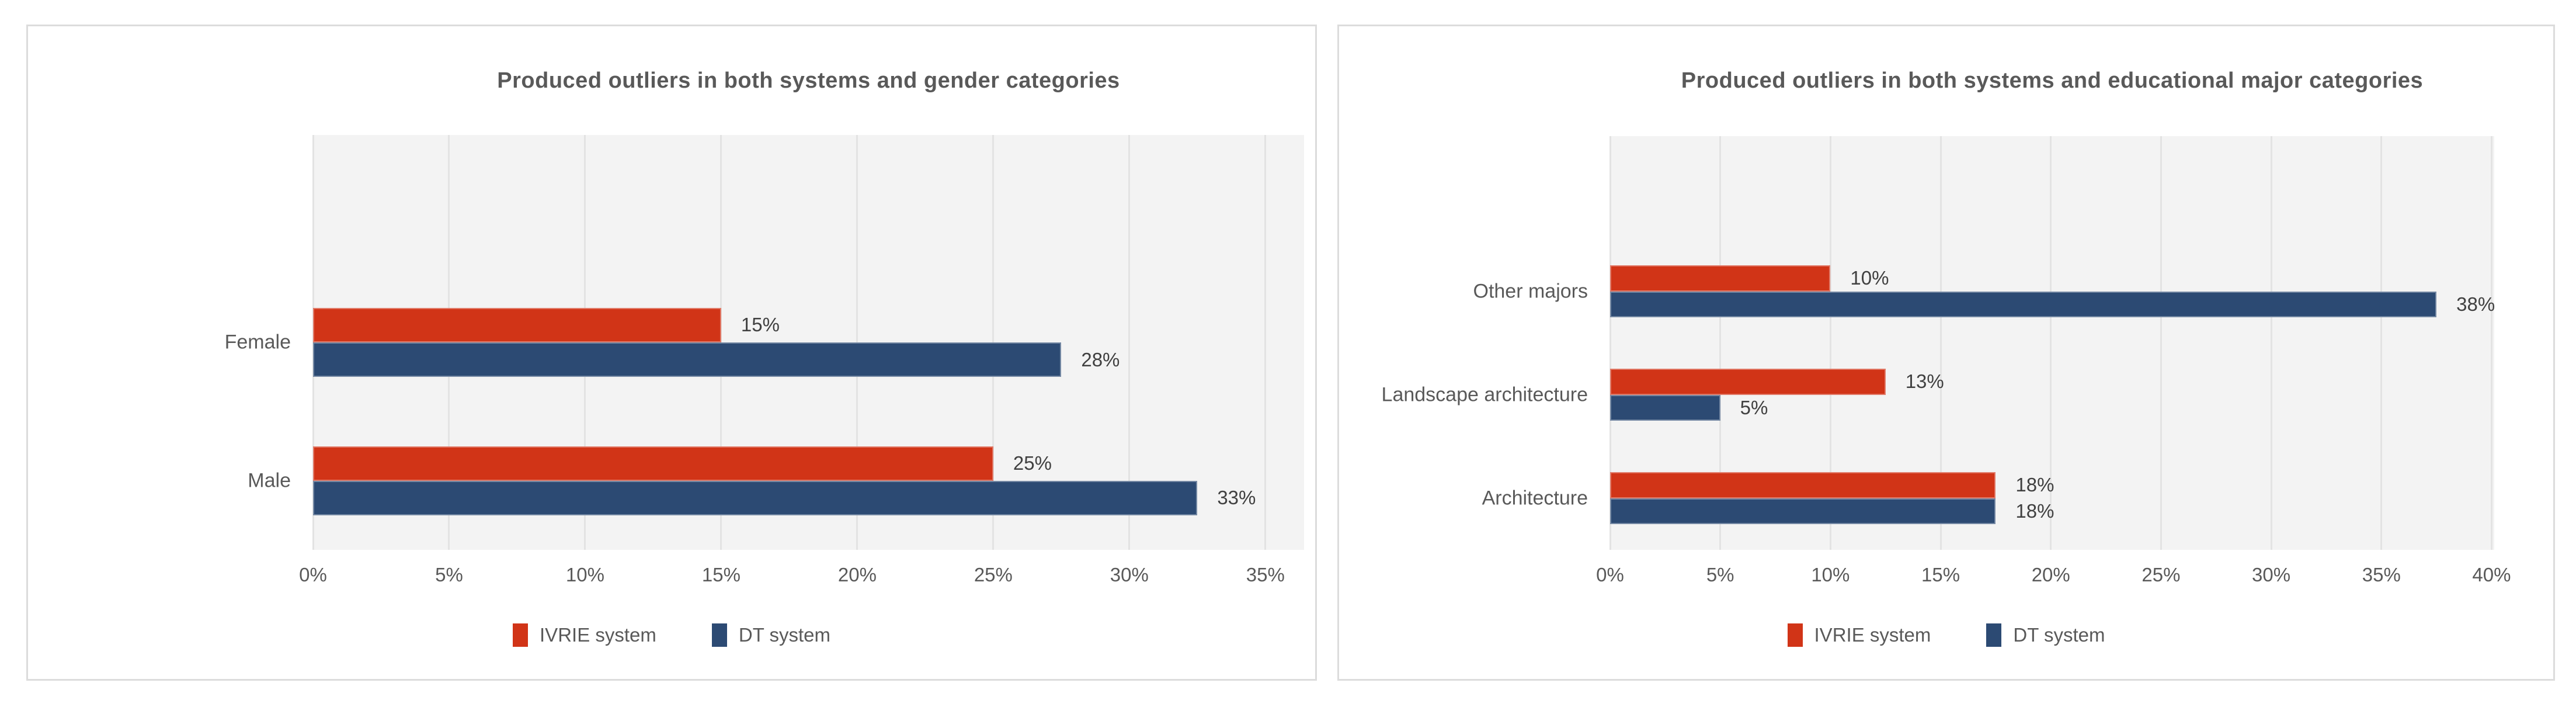 This screenshot has width=2576, height=707. Describe the element at coordinates (687, 359) in the screenshot. I see `bar-female-dt` at that location.